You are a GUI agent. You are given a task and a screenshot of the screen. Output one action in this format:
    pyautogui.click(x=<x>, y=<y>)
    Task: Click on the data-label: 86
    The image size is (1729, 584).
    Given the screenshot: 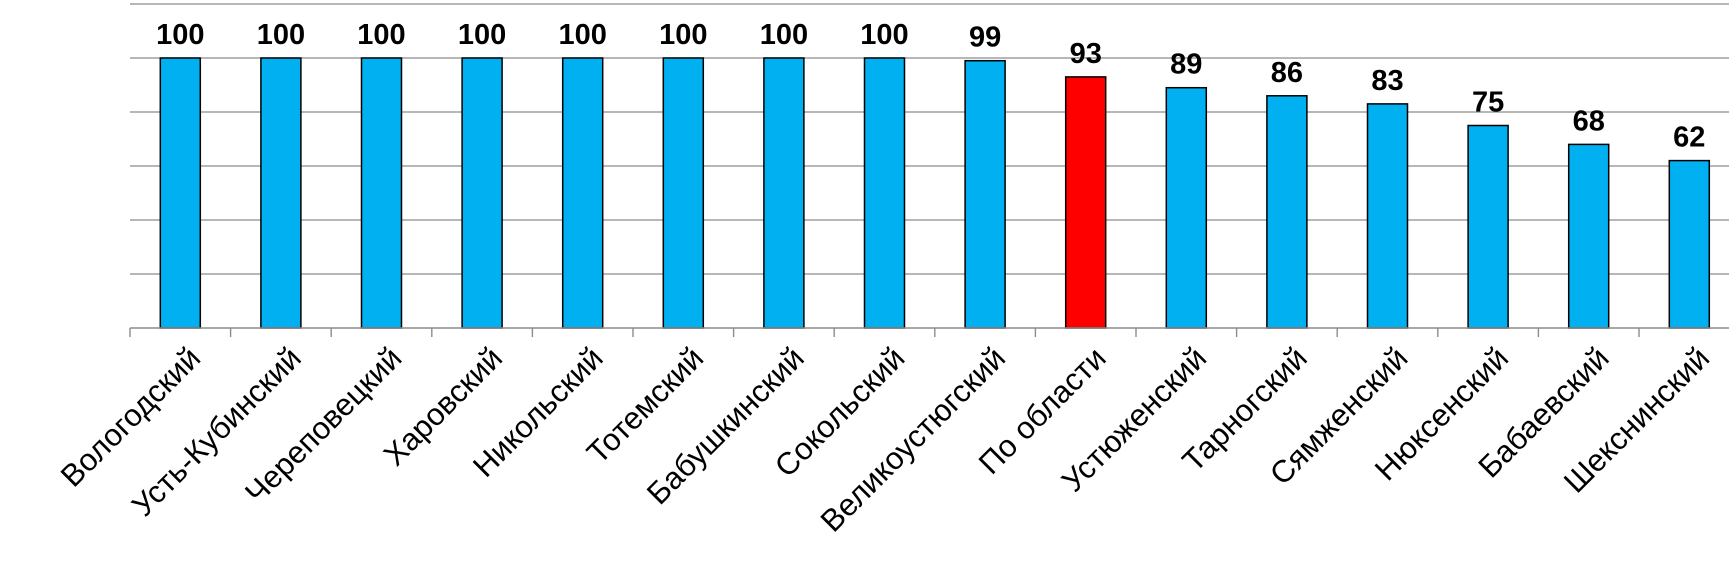 What is the action you would take?
    pyautogui.click(x=1287, y=73)
    